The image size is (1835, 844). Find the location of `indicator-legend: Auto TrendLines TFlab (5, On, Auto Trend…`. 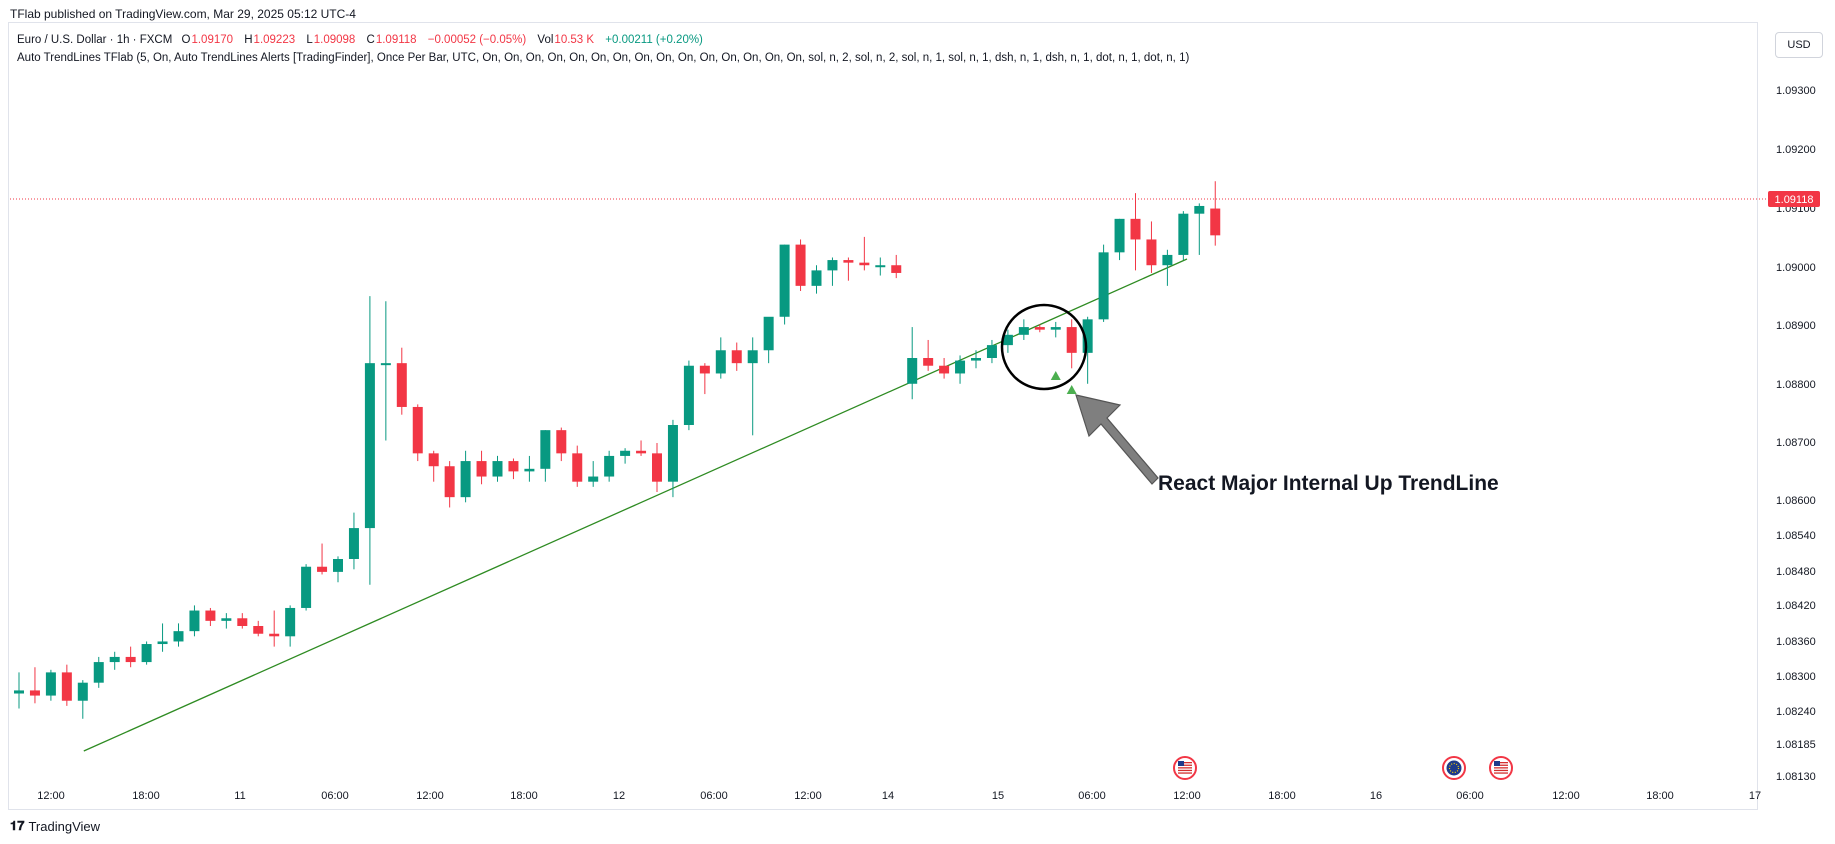

indicator-legend: Auto TrendLines TFlab (5, On, Auto Trend… is located at coordinates (603, 58).